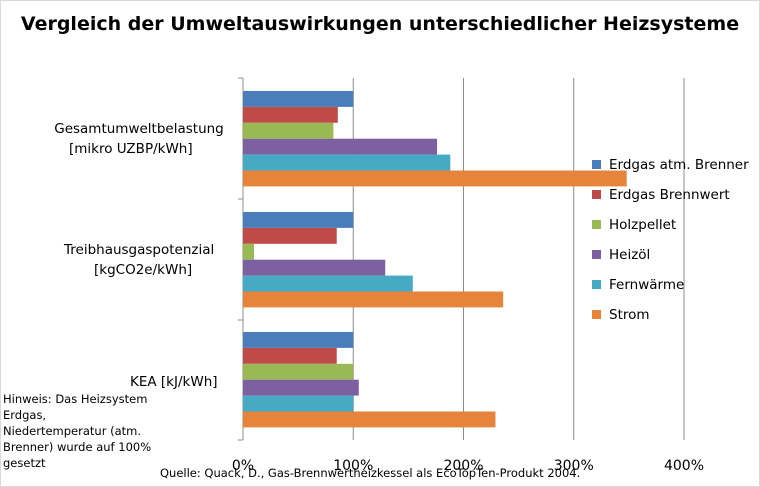 The height and width of the screenshot is (487, 760). Describe the element at coordinates (143, 270) in the screenshot. I see `category-label-line: [kgCO2e/kWh]` at that location.